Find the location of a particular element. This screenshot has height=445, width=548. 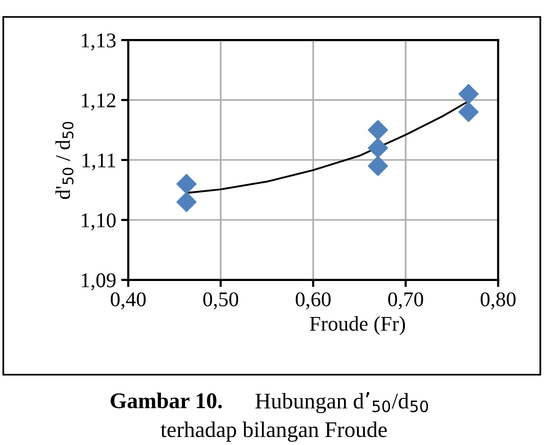

y-tick-label: 1,10 is located at coordinates (99, 221).